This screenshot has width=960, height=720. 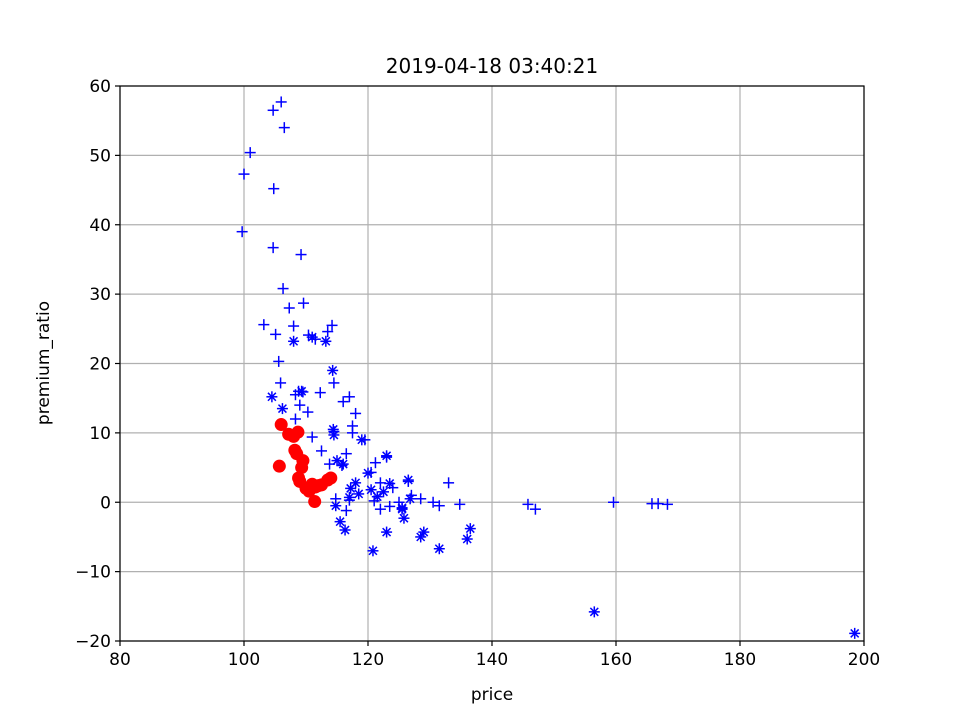 I want to click on x-tick-label: 180, so click(x=740, y=660).